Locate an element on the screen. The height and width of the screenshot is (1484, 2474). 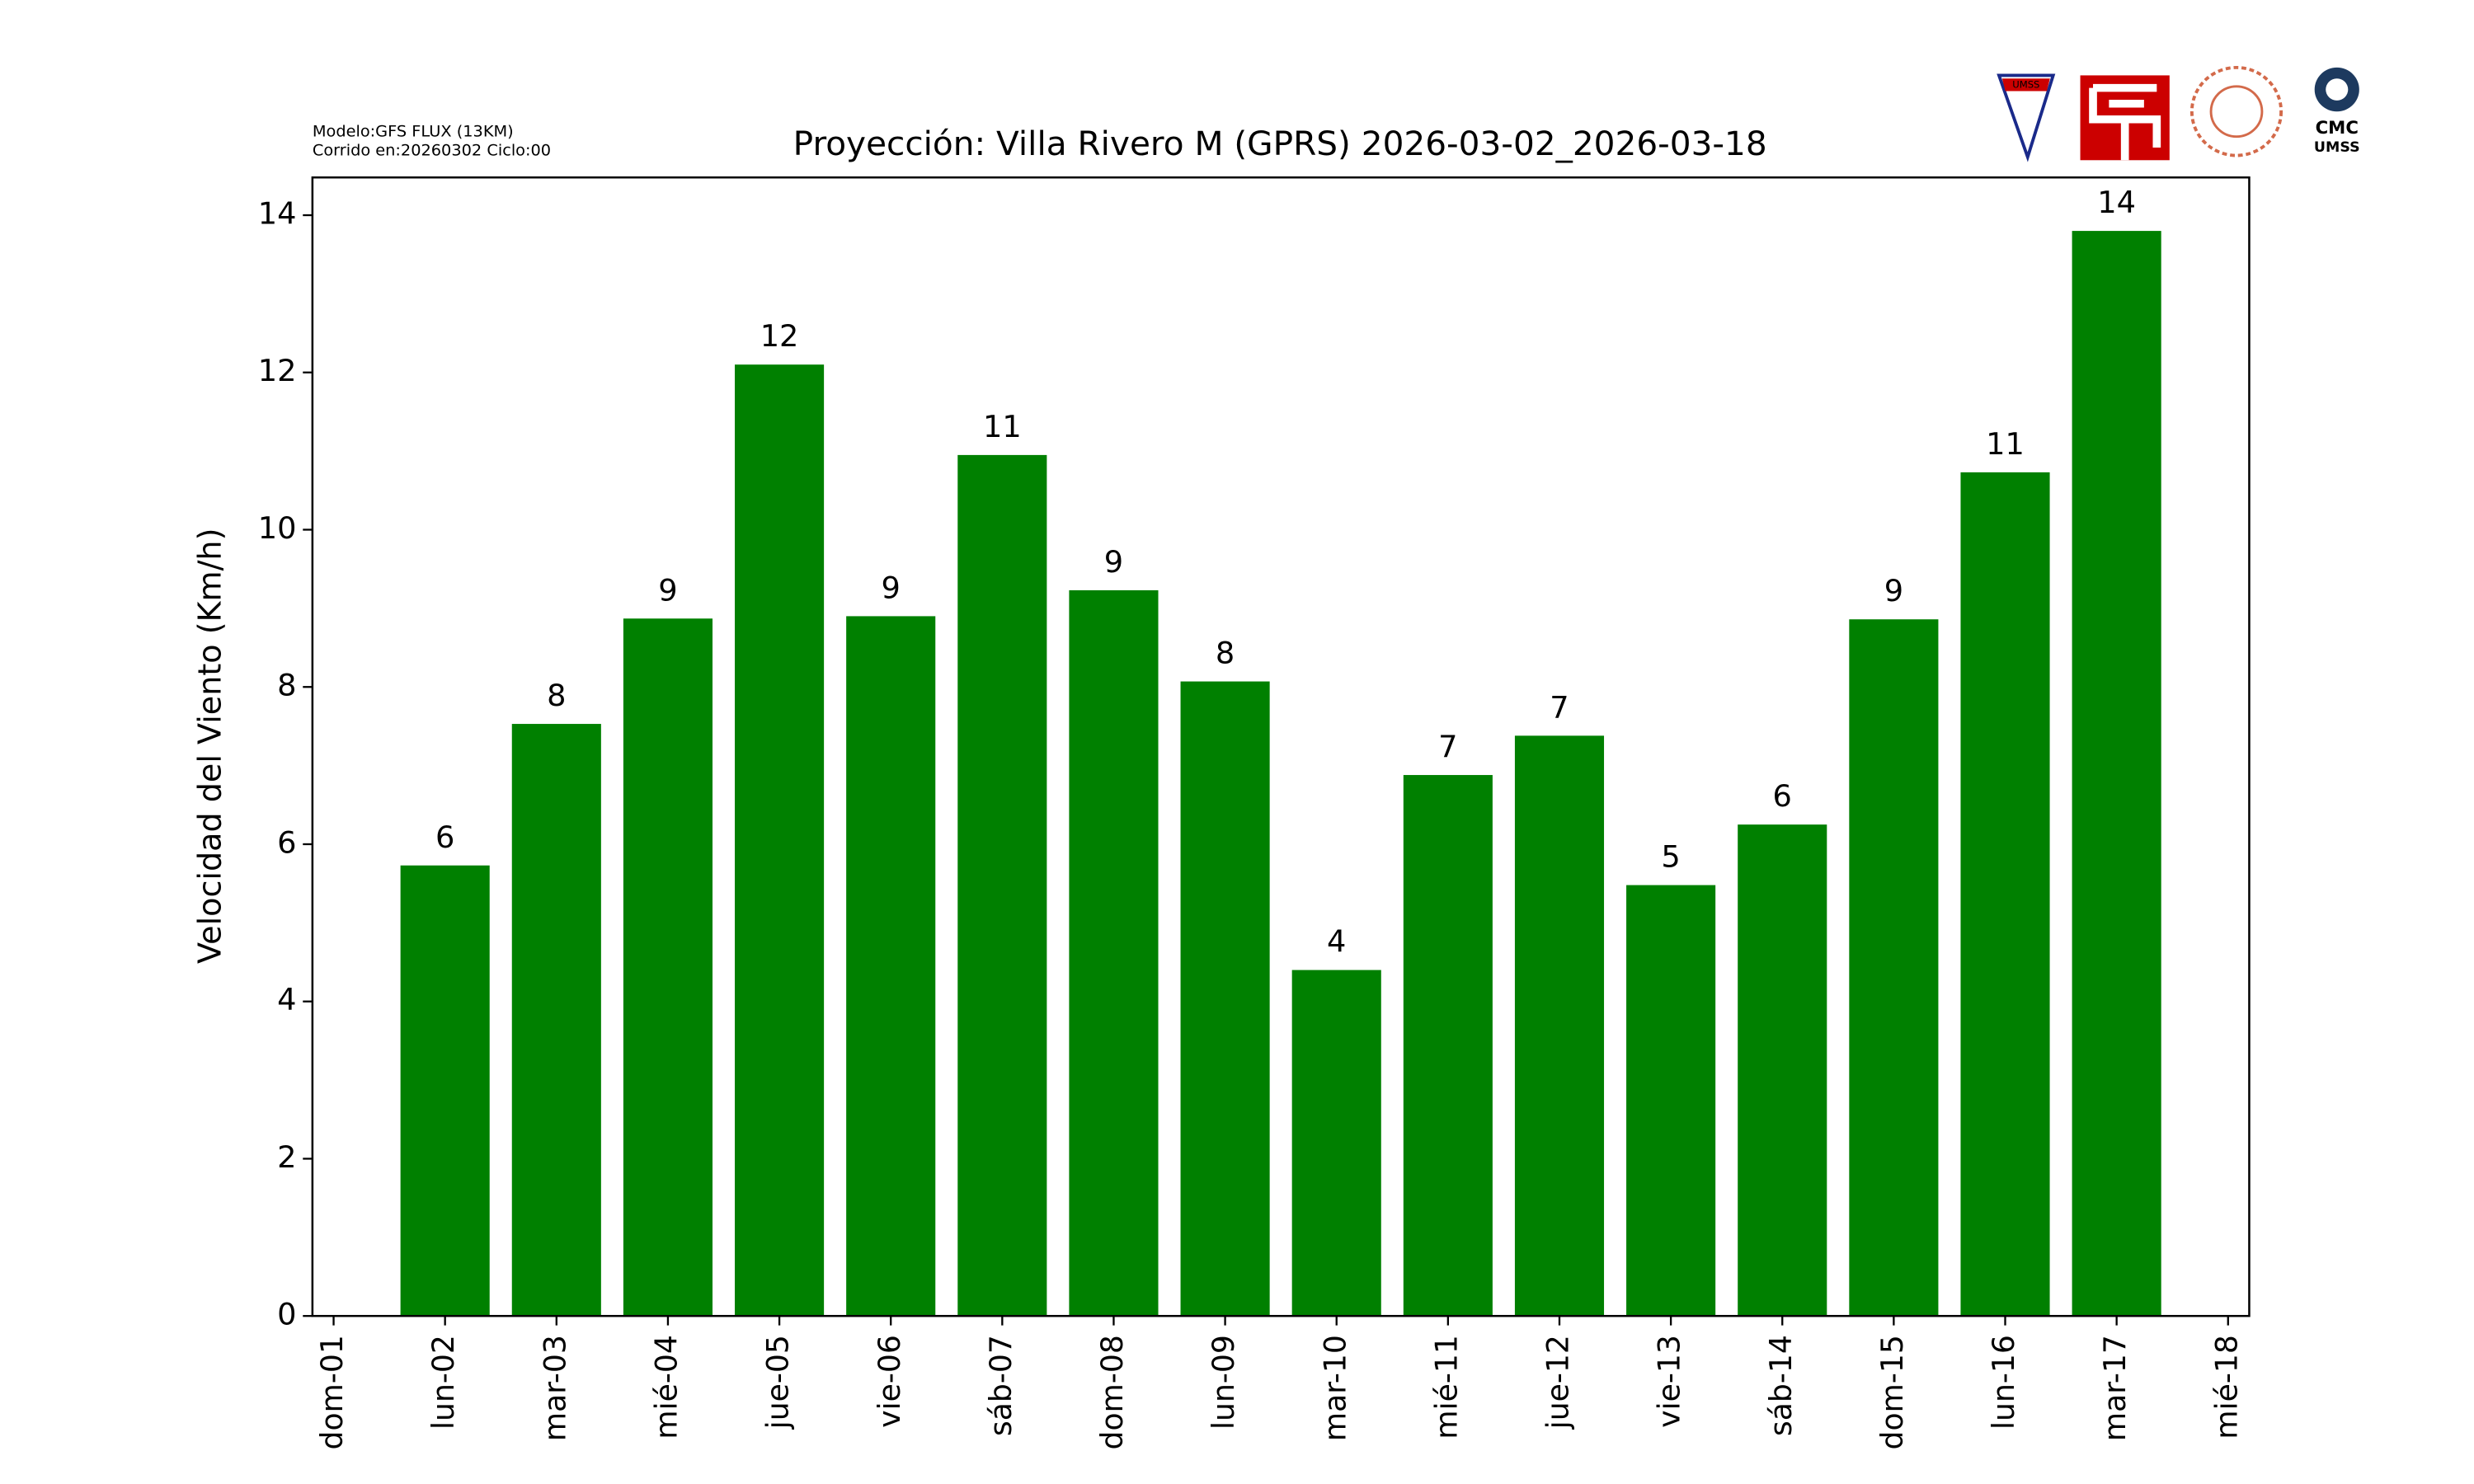
y-tick-label: 4 is located at coordinates (286, 999).